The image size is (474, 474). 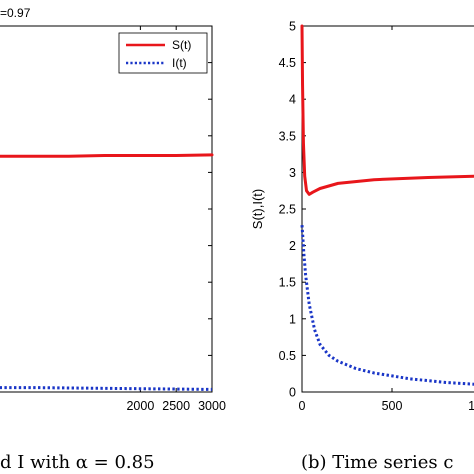 I want to click on y-tick-label: 1, so click(x=292, y=319).